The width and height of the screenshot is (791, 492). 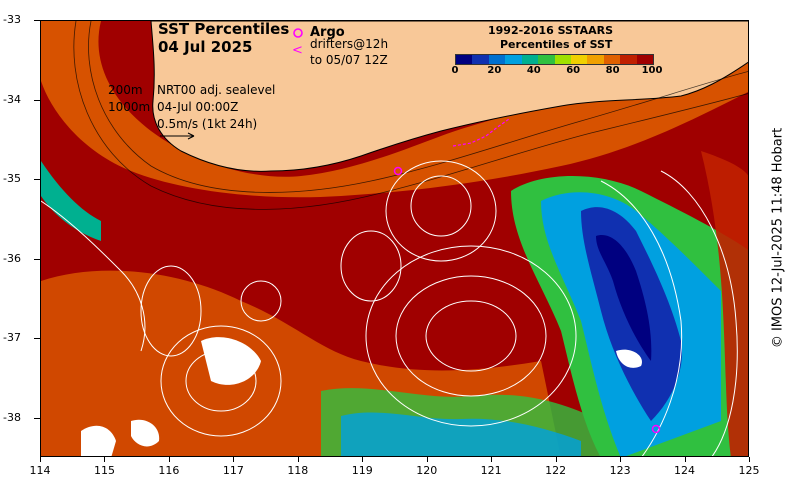 What do you see at coordinates (224, 29) in the screenshot?
I see `map-title: SST Percentiles` at bounding box center [224, 29].